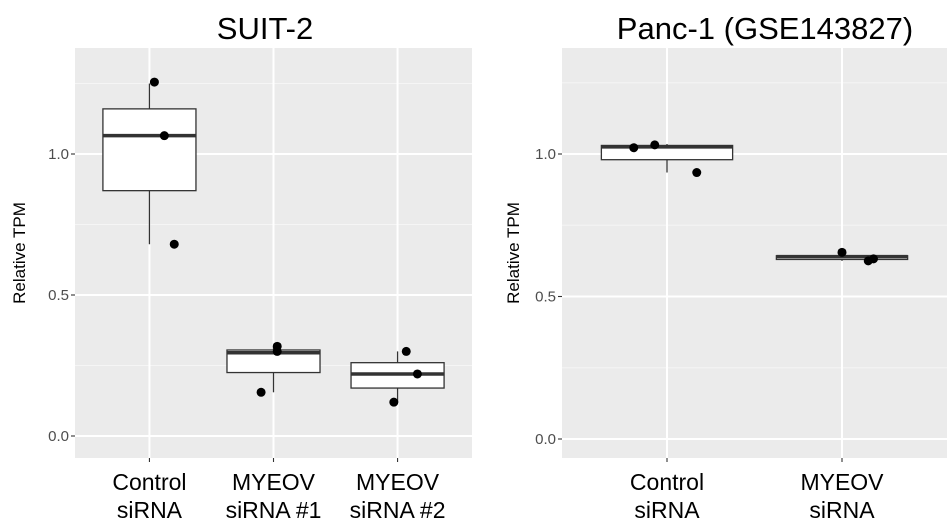 Image resolution: width=947 pixels, height=525 pixels. What do you see at coordinates (265, 28) in the screenshot?
I see `chart-title: SUIT-2` at bounding box center [265, 28].